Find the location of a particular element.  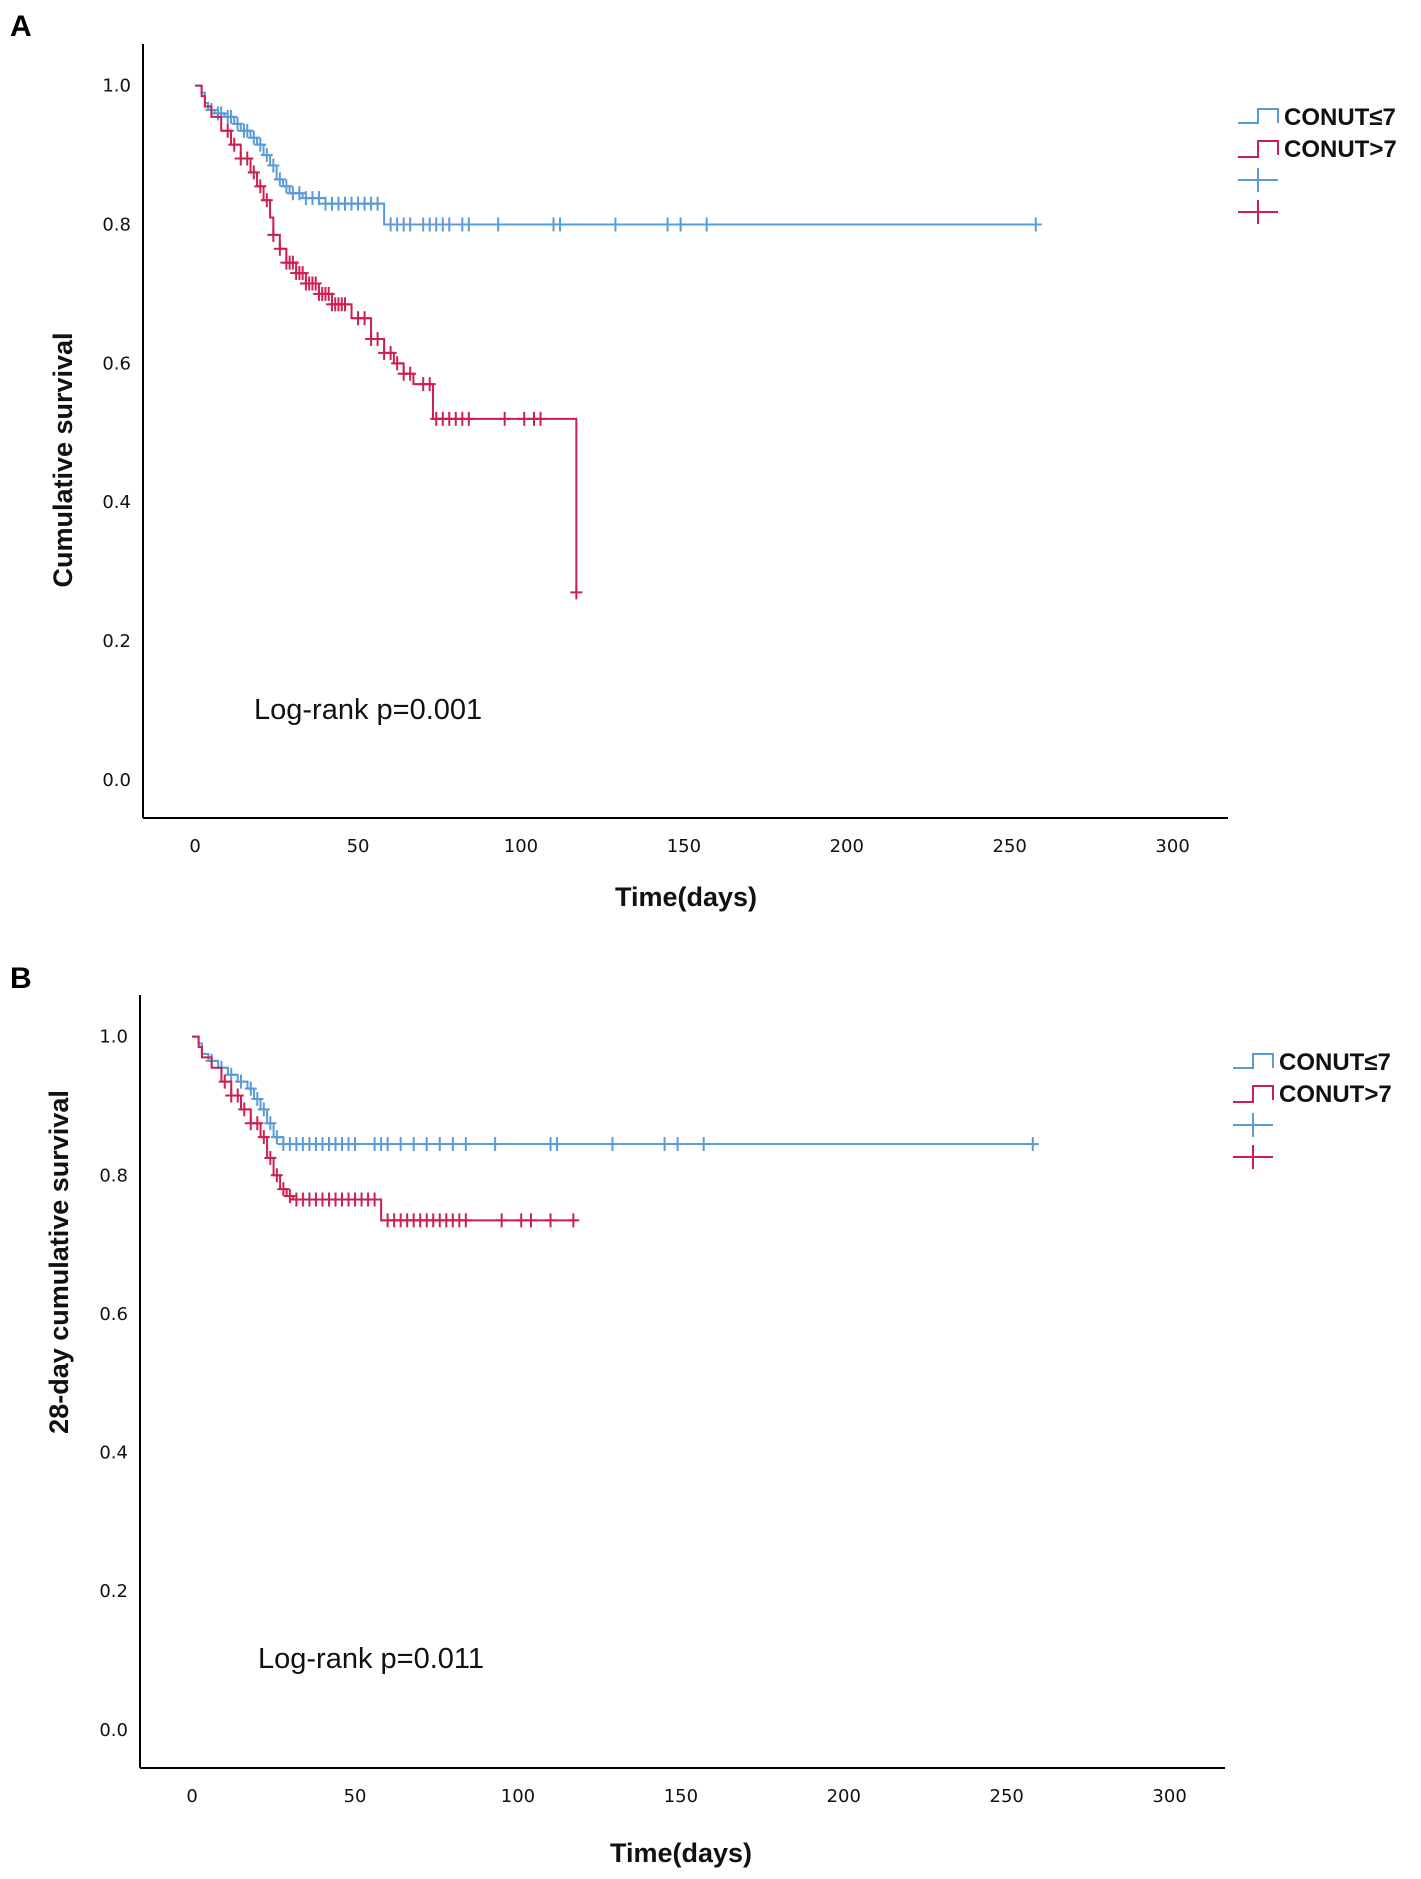

panel-b-x-tick-label: 150 is located at coordinates (681, 1796).